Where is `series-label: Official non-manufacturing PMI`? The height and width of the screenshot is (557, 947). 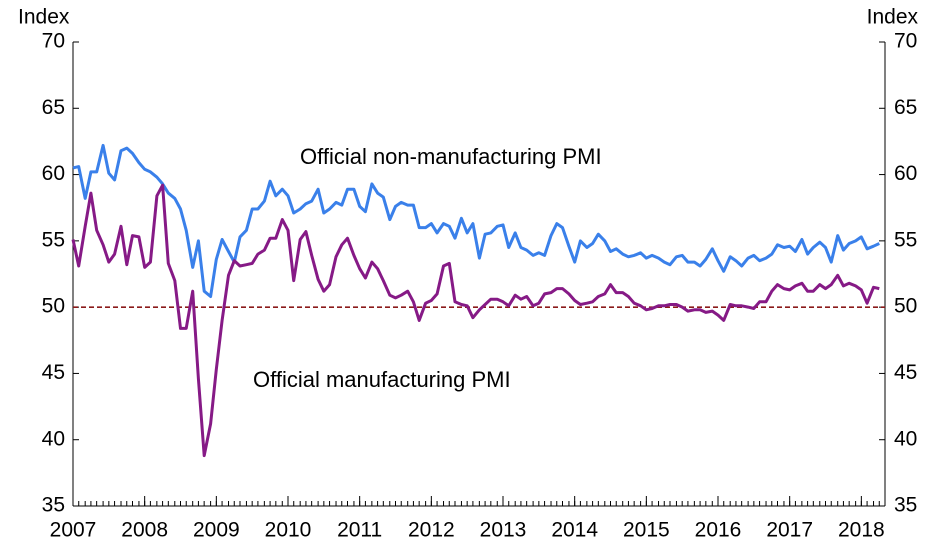
series-label: Official non-manufacturing PMI is located at coordinates (451, 156).